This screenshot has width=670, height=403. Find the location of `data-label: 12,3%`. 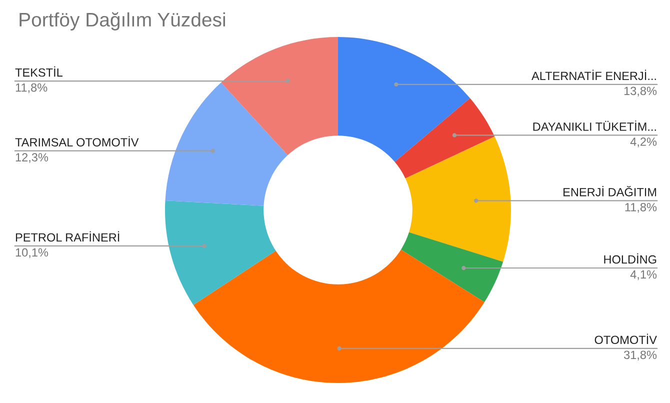

data-label: 12,3% is located at coordinates (32, 158).